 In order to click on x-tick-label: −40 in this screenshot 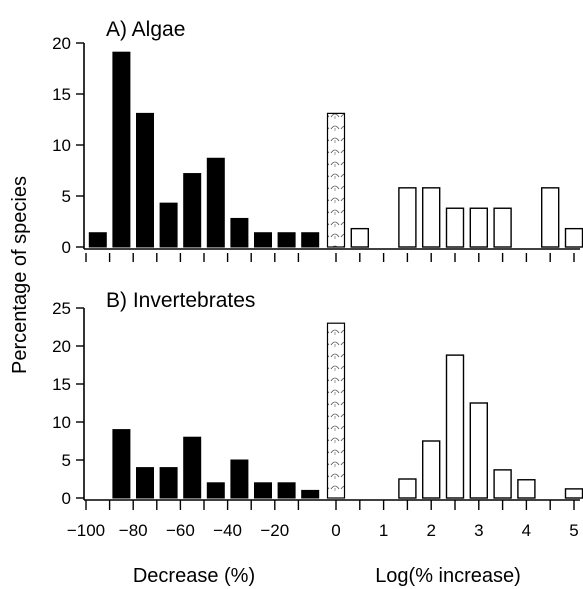, I will do `click(227, 530)`.